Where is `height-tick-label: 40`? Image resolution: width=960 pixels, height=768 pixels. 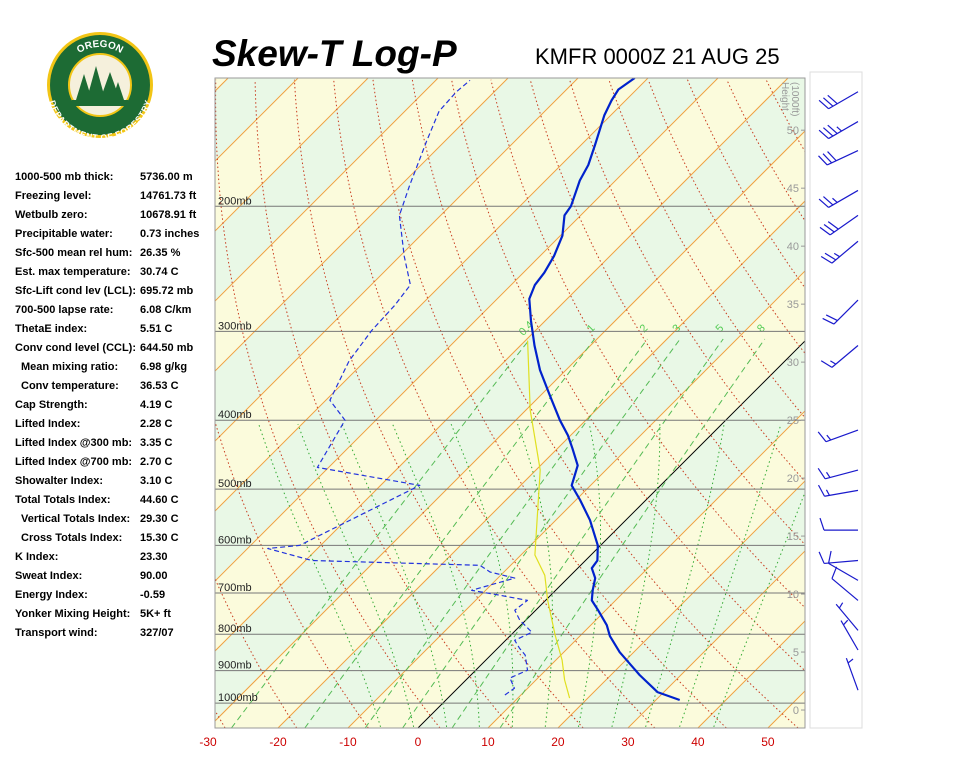 height-tick-label: 40 is located at coordinates (793, 247).